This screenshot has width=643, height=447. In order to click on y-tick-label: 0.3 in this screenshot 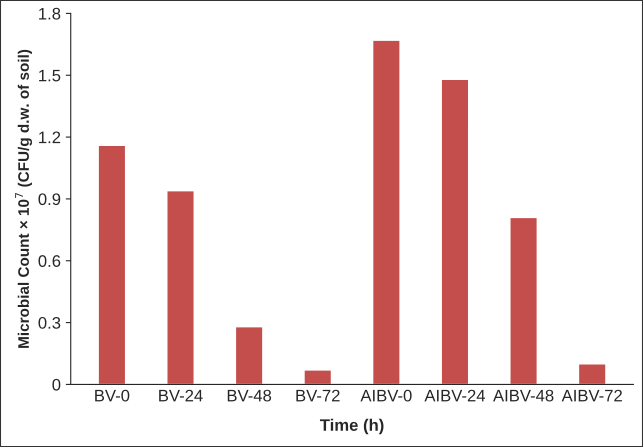, I will do `click(49, 322)`.